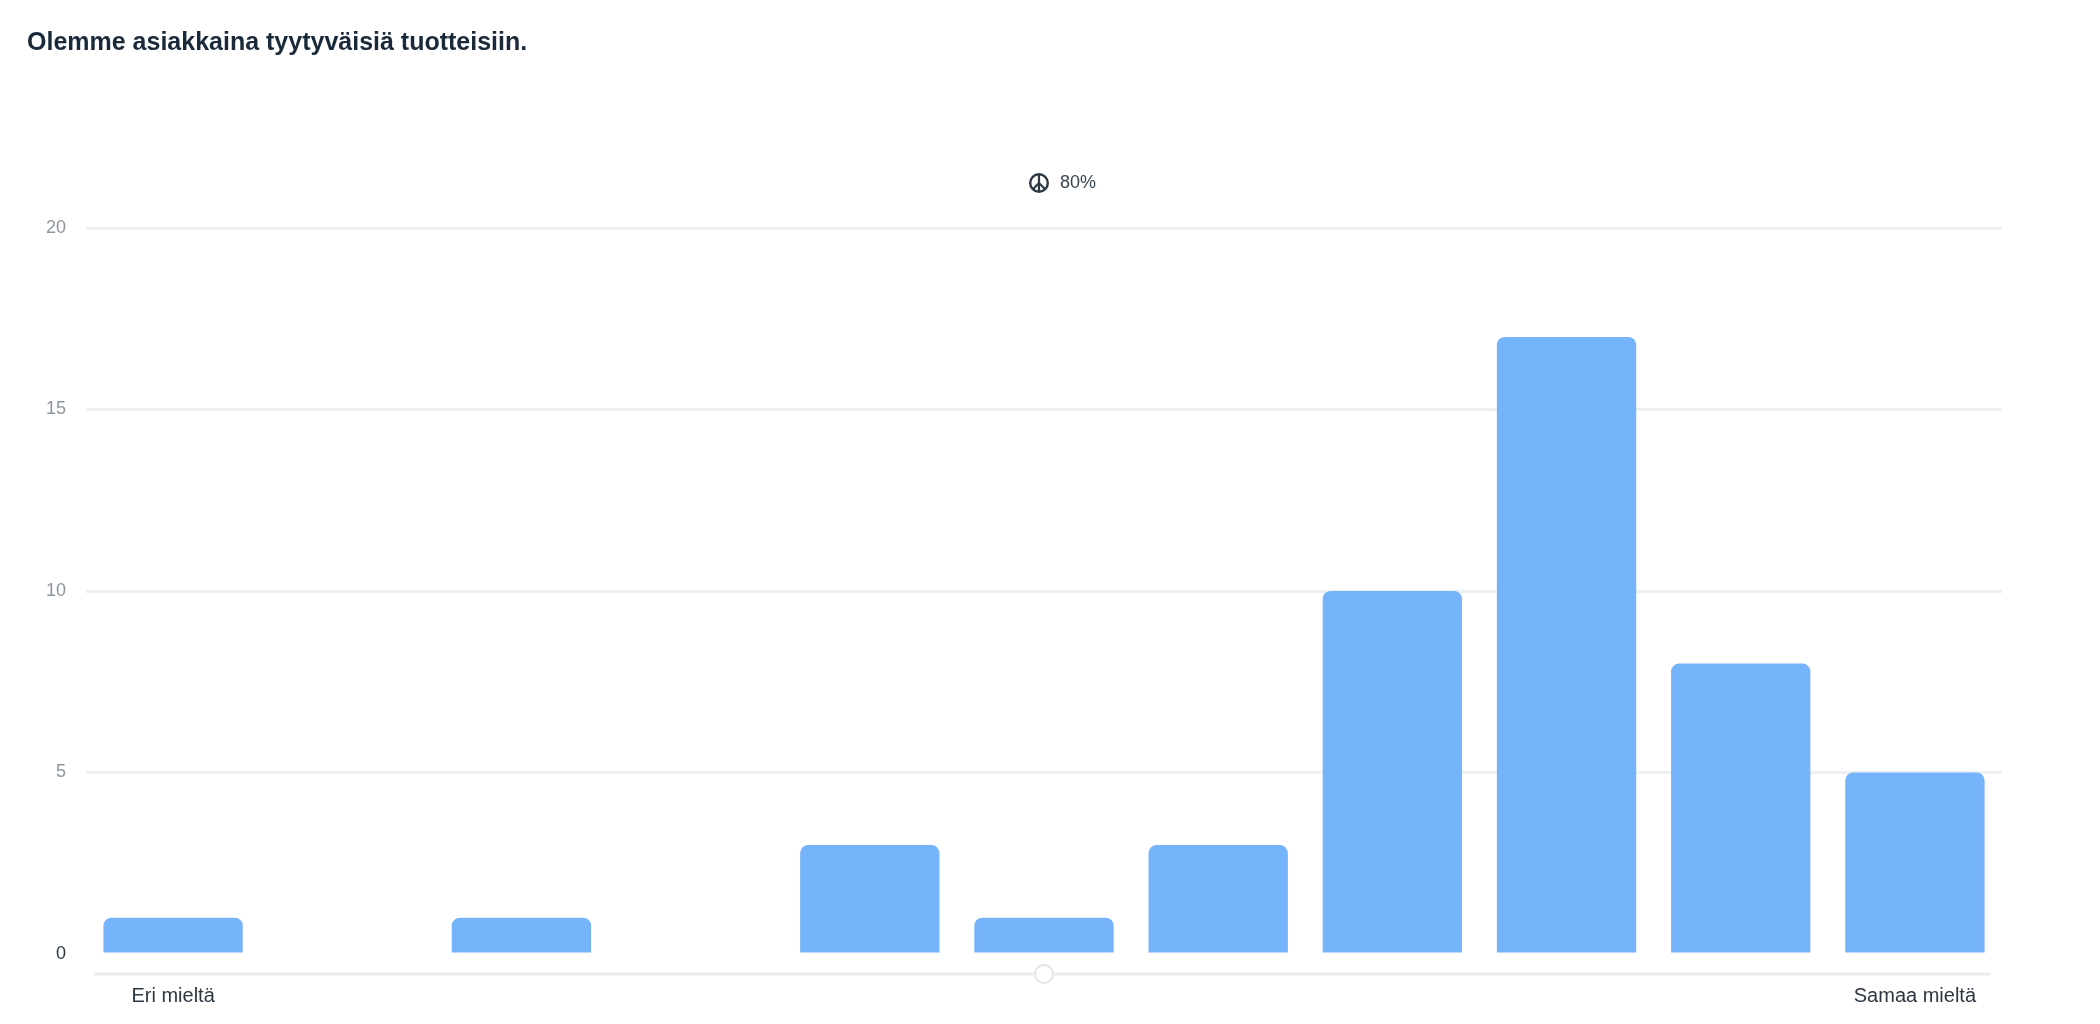 The image size is (2100, 1024). What do you see at coordinates (173, 994) in the screenshot?
I see `x-tick-label: Eri mieltä` at bounding box center [173, 994].